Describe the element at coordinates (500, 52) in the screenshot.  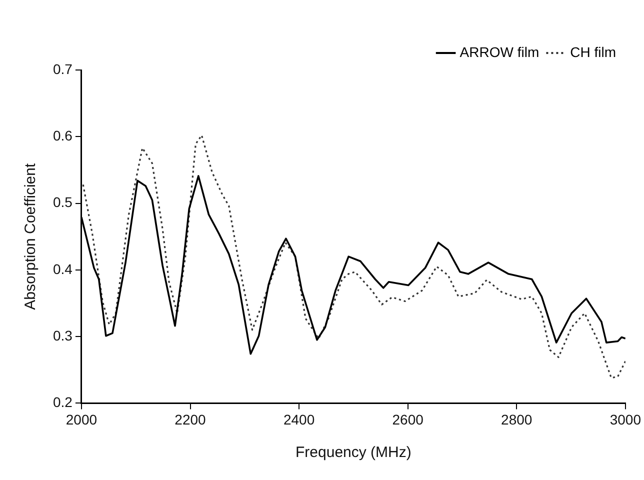
I see `legend-label: ARROW film` at that location.